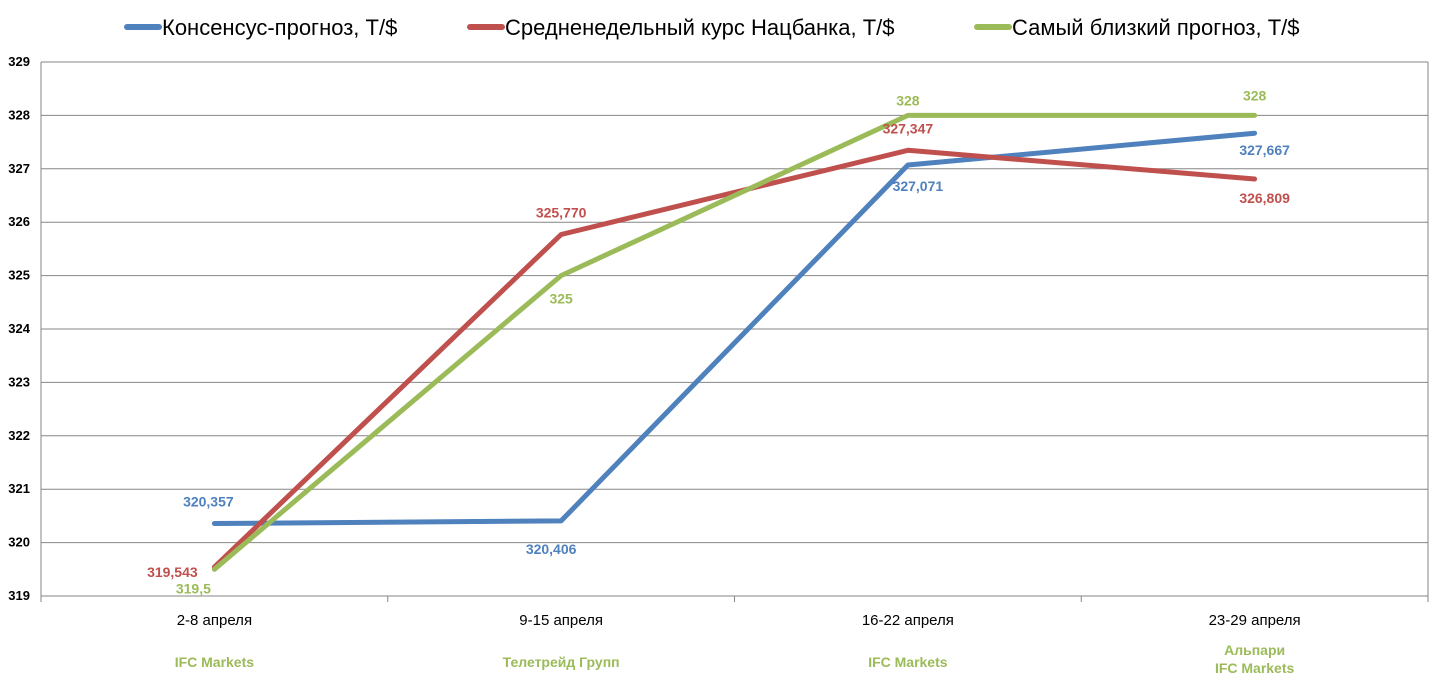 This screenshot has width=1442, height=698. What do you see at coordinates (1264, 198) in the screenshot?
I see `data-label: 326,809` at bounding box center [1264, 198].